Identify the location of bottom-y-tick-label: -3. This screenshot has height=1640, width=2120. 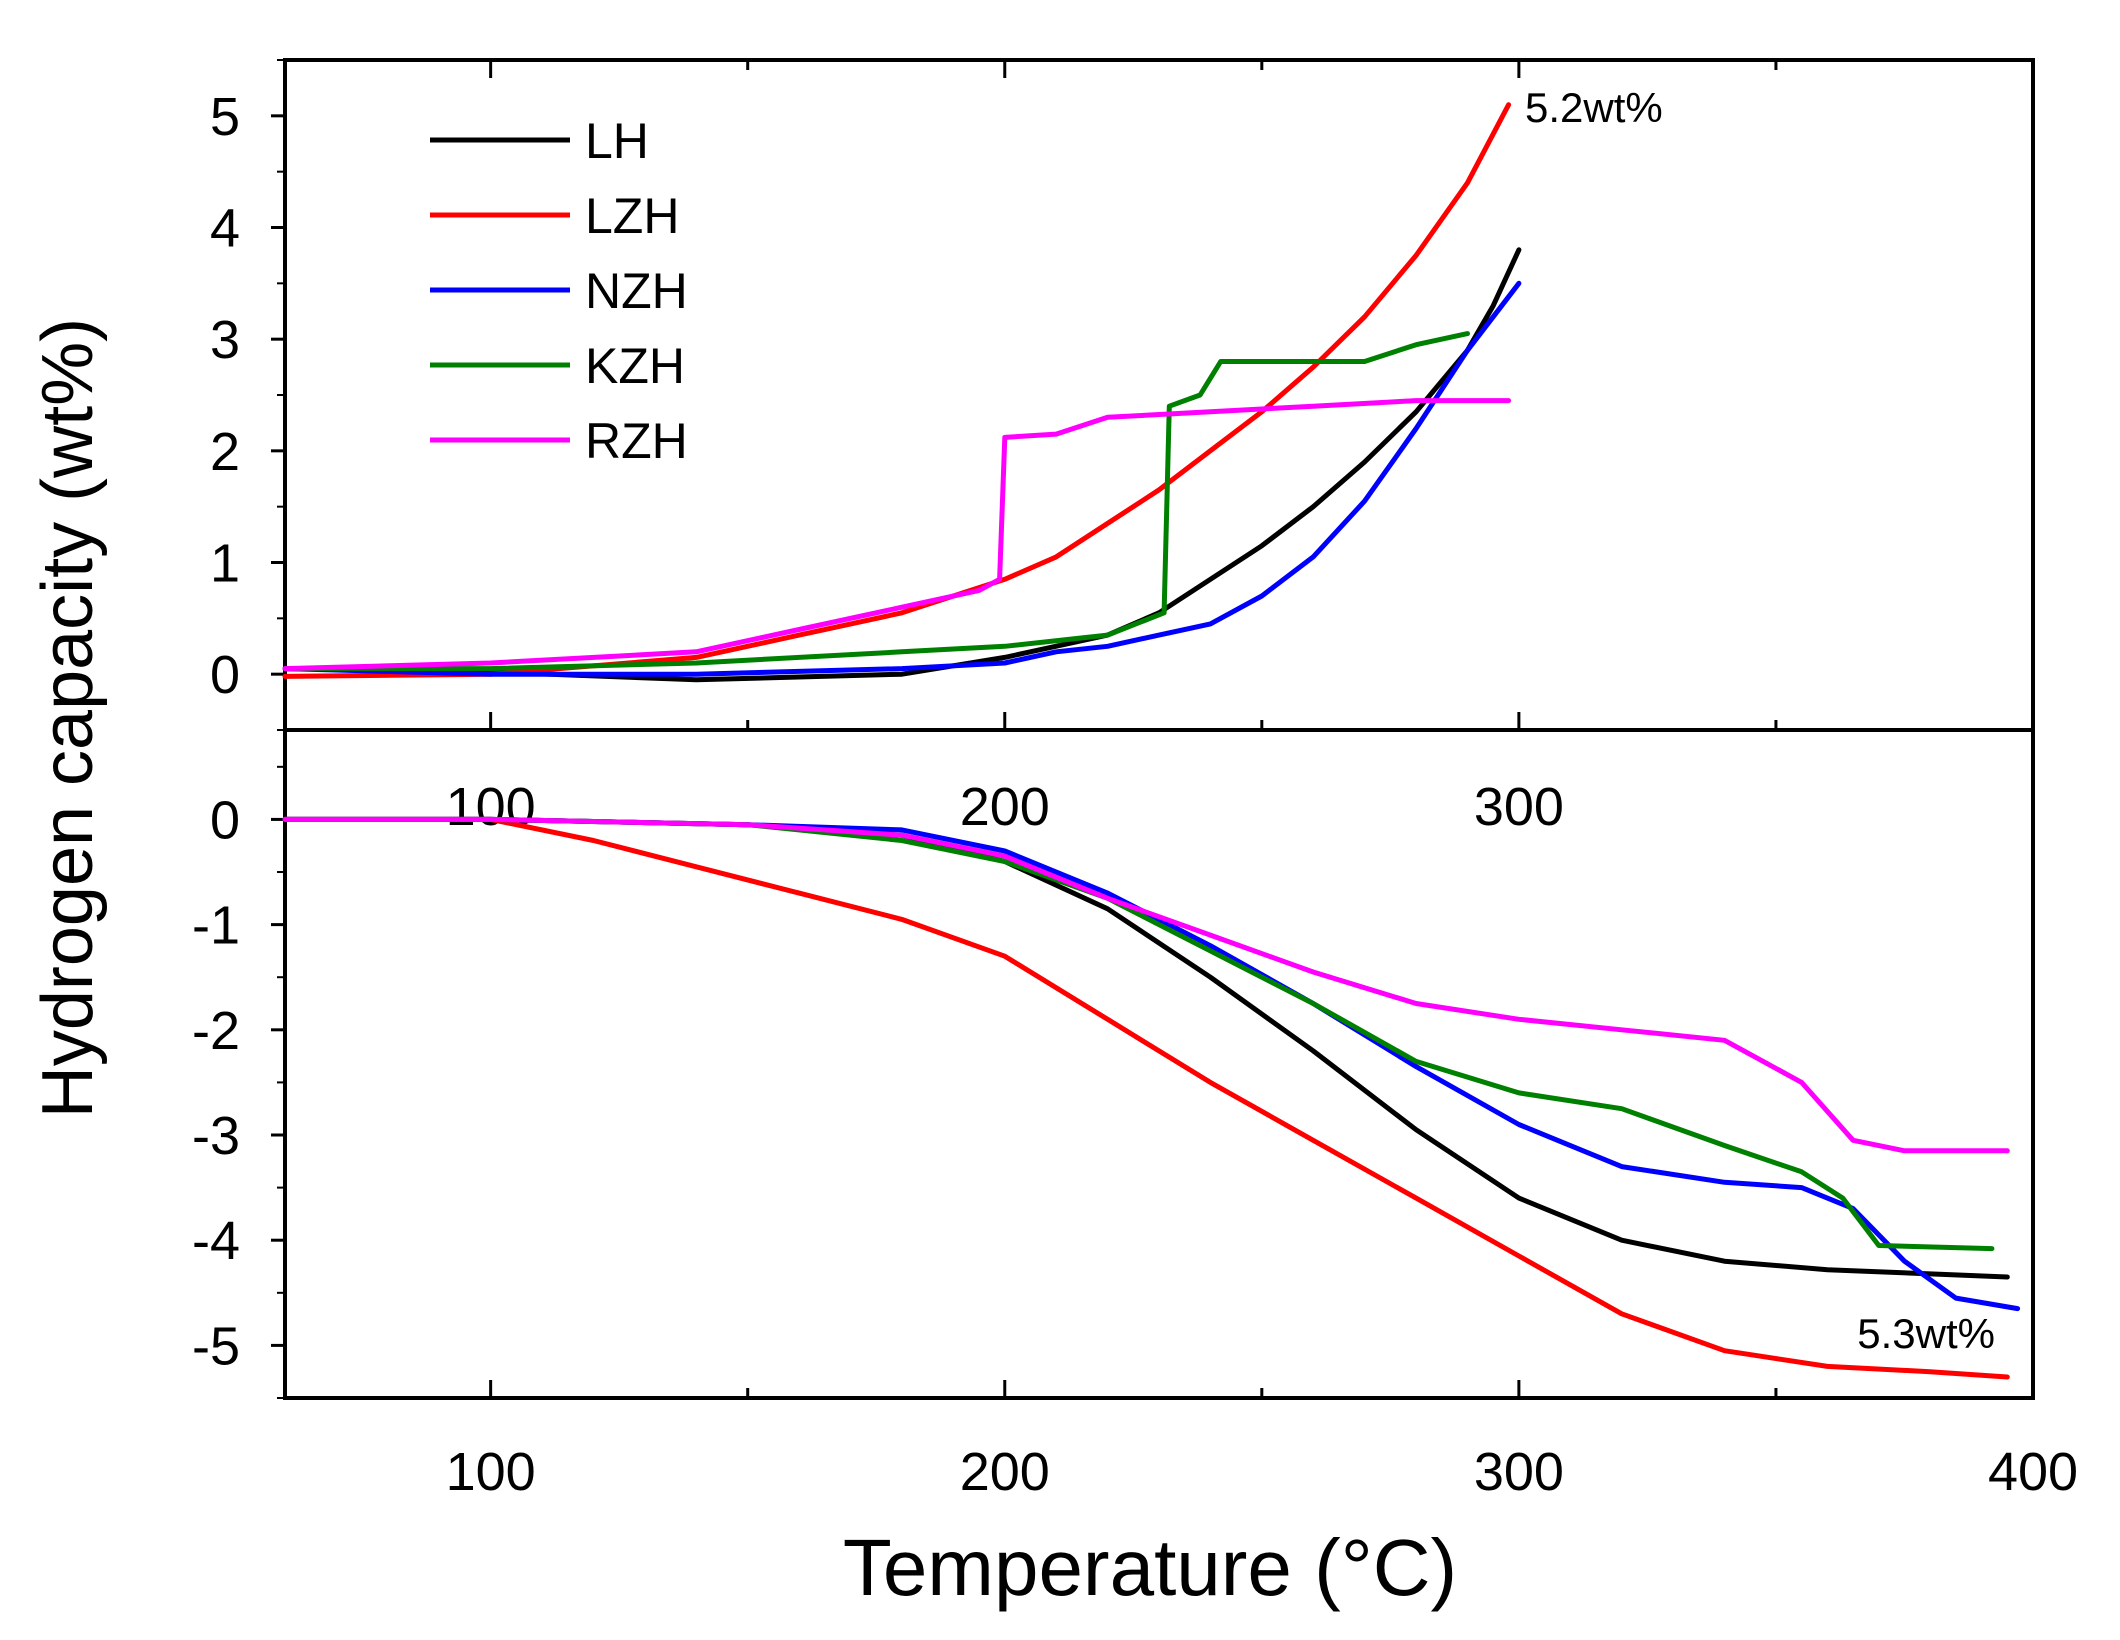
(216, 1136).